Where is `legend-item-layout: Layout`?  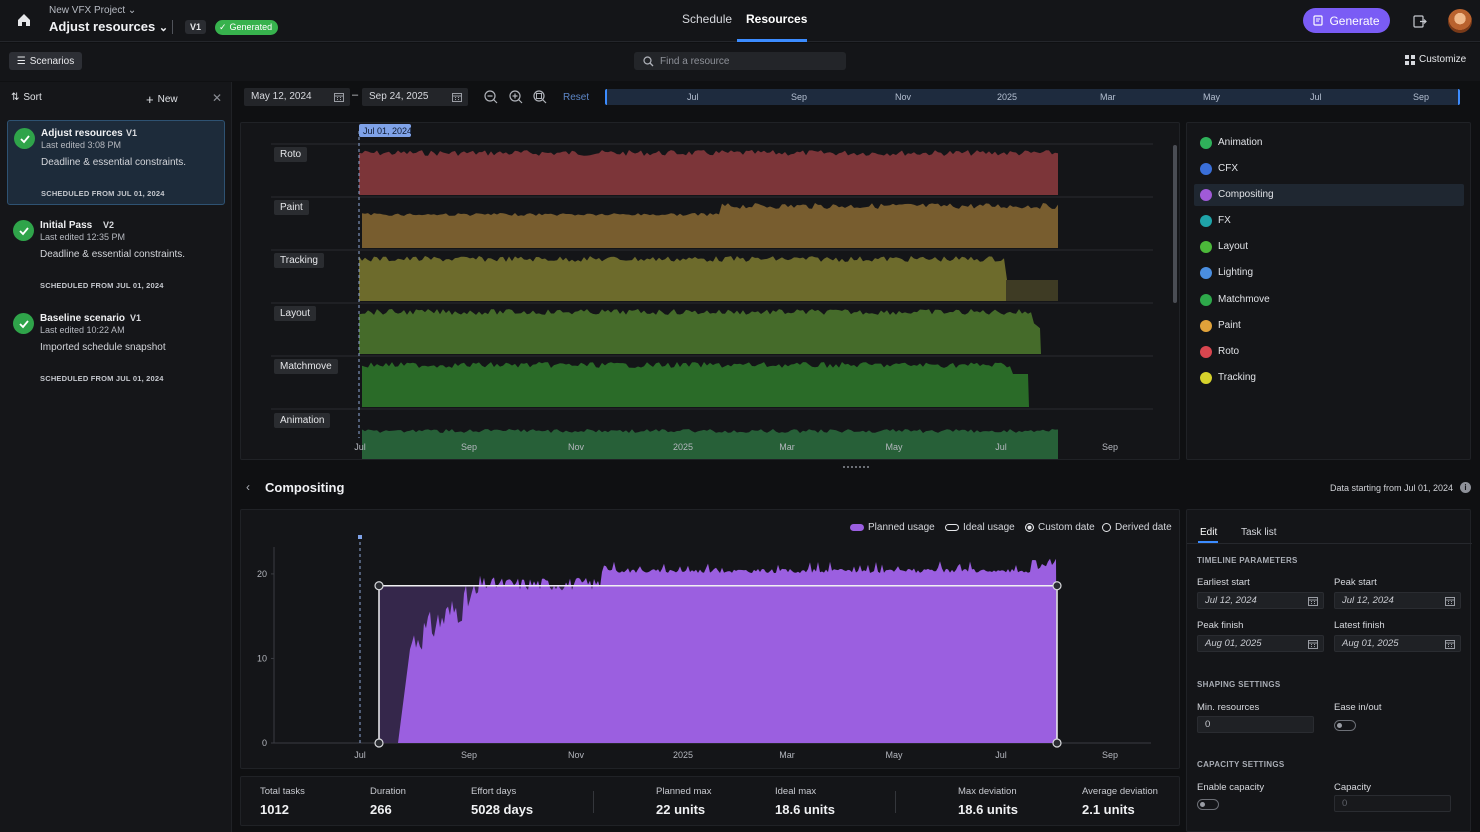 legend-item-layout: Layout is located at coordinates (1329, 247).